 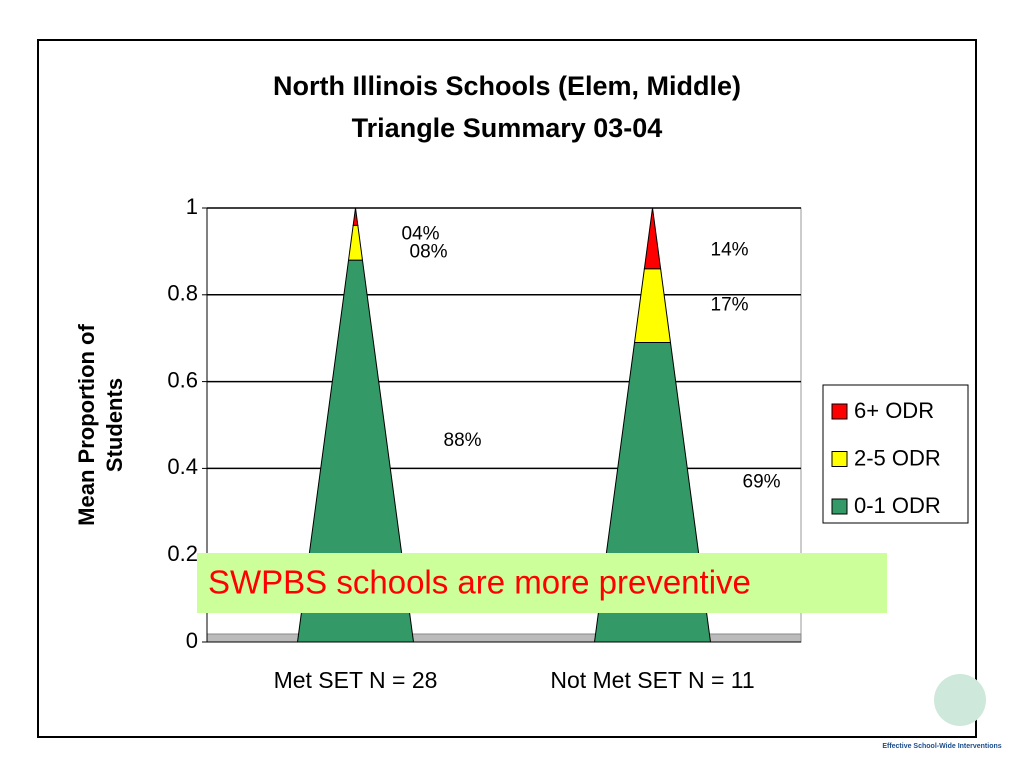 What do you see at coordinates (86, 425) in the screenshot?
I see `y-label-line: Mean Proportion of` at bounding box center [86, 425].